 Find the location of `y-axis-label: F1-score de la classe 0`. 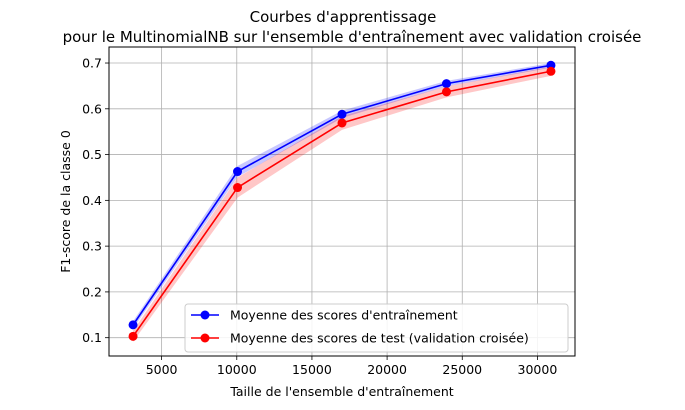

y-axis-label: F1-score de la classe 0 is located at coordinates (65, 201).